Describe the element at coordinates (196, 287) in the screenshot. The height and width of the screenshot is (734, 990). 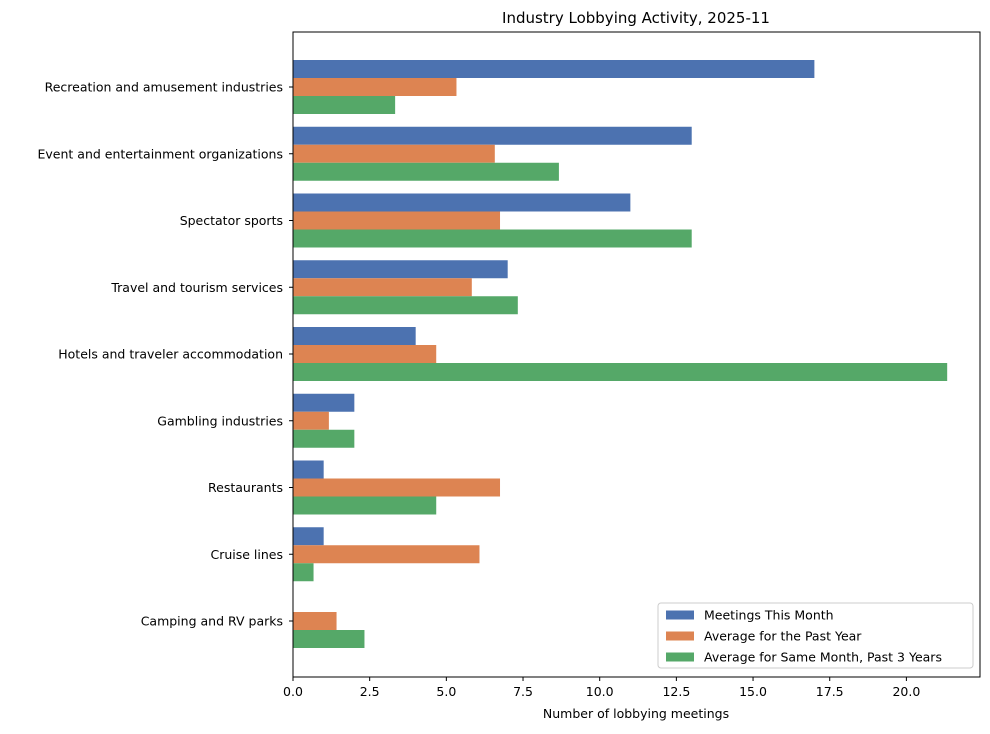
I see `y-tick-label: Travel and tourism services` at that location.